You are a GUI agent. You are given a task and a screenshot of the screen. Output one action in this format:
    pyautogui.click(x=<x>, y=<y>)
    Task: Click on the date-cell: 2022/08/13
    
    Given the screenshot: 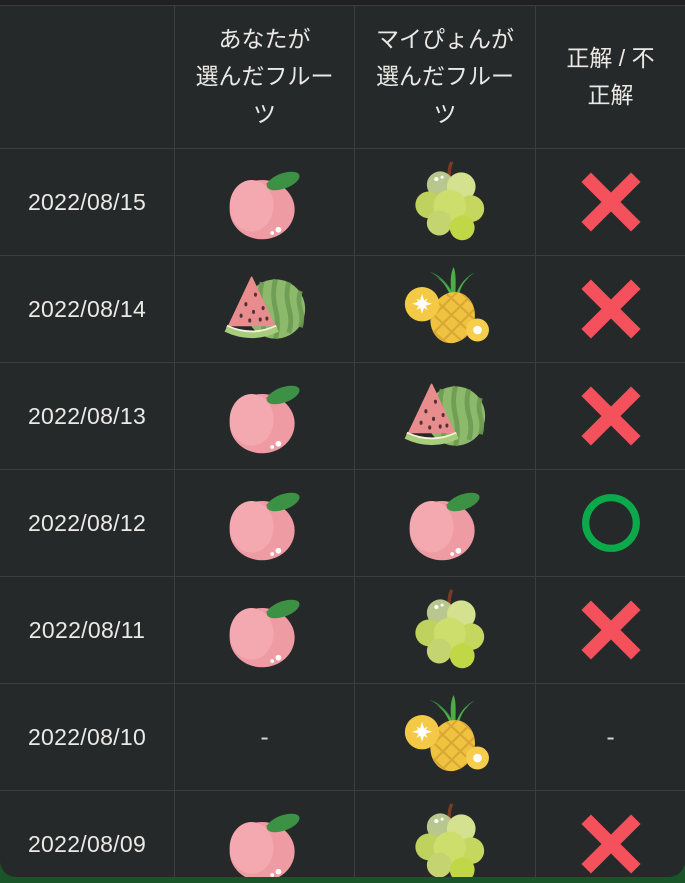 What is the action you would take?
    pyautogui.click(x=87, y=416)
    